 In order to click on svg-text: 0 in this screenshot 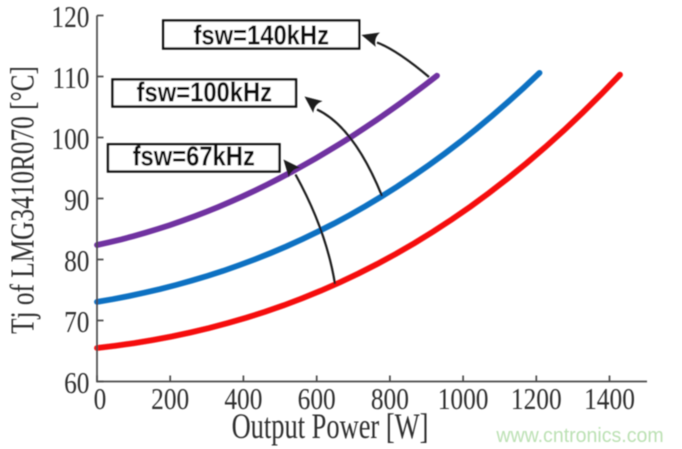, I will do `click(100, 400)`.